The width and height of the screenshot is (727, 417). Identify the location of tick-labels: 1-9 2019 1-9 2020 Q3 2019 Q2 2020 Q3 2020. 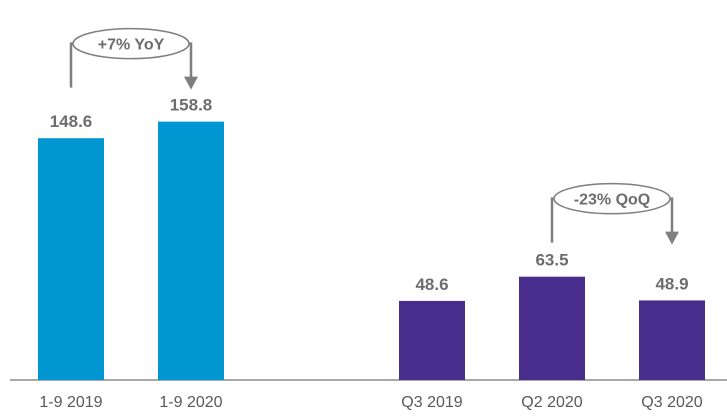
(370, 402).